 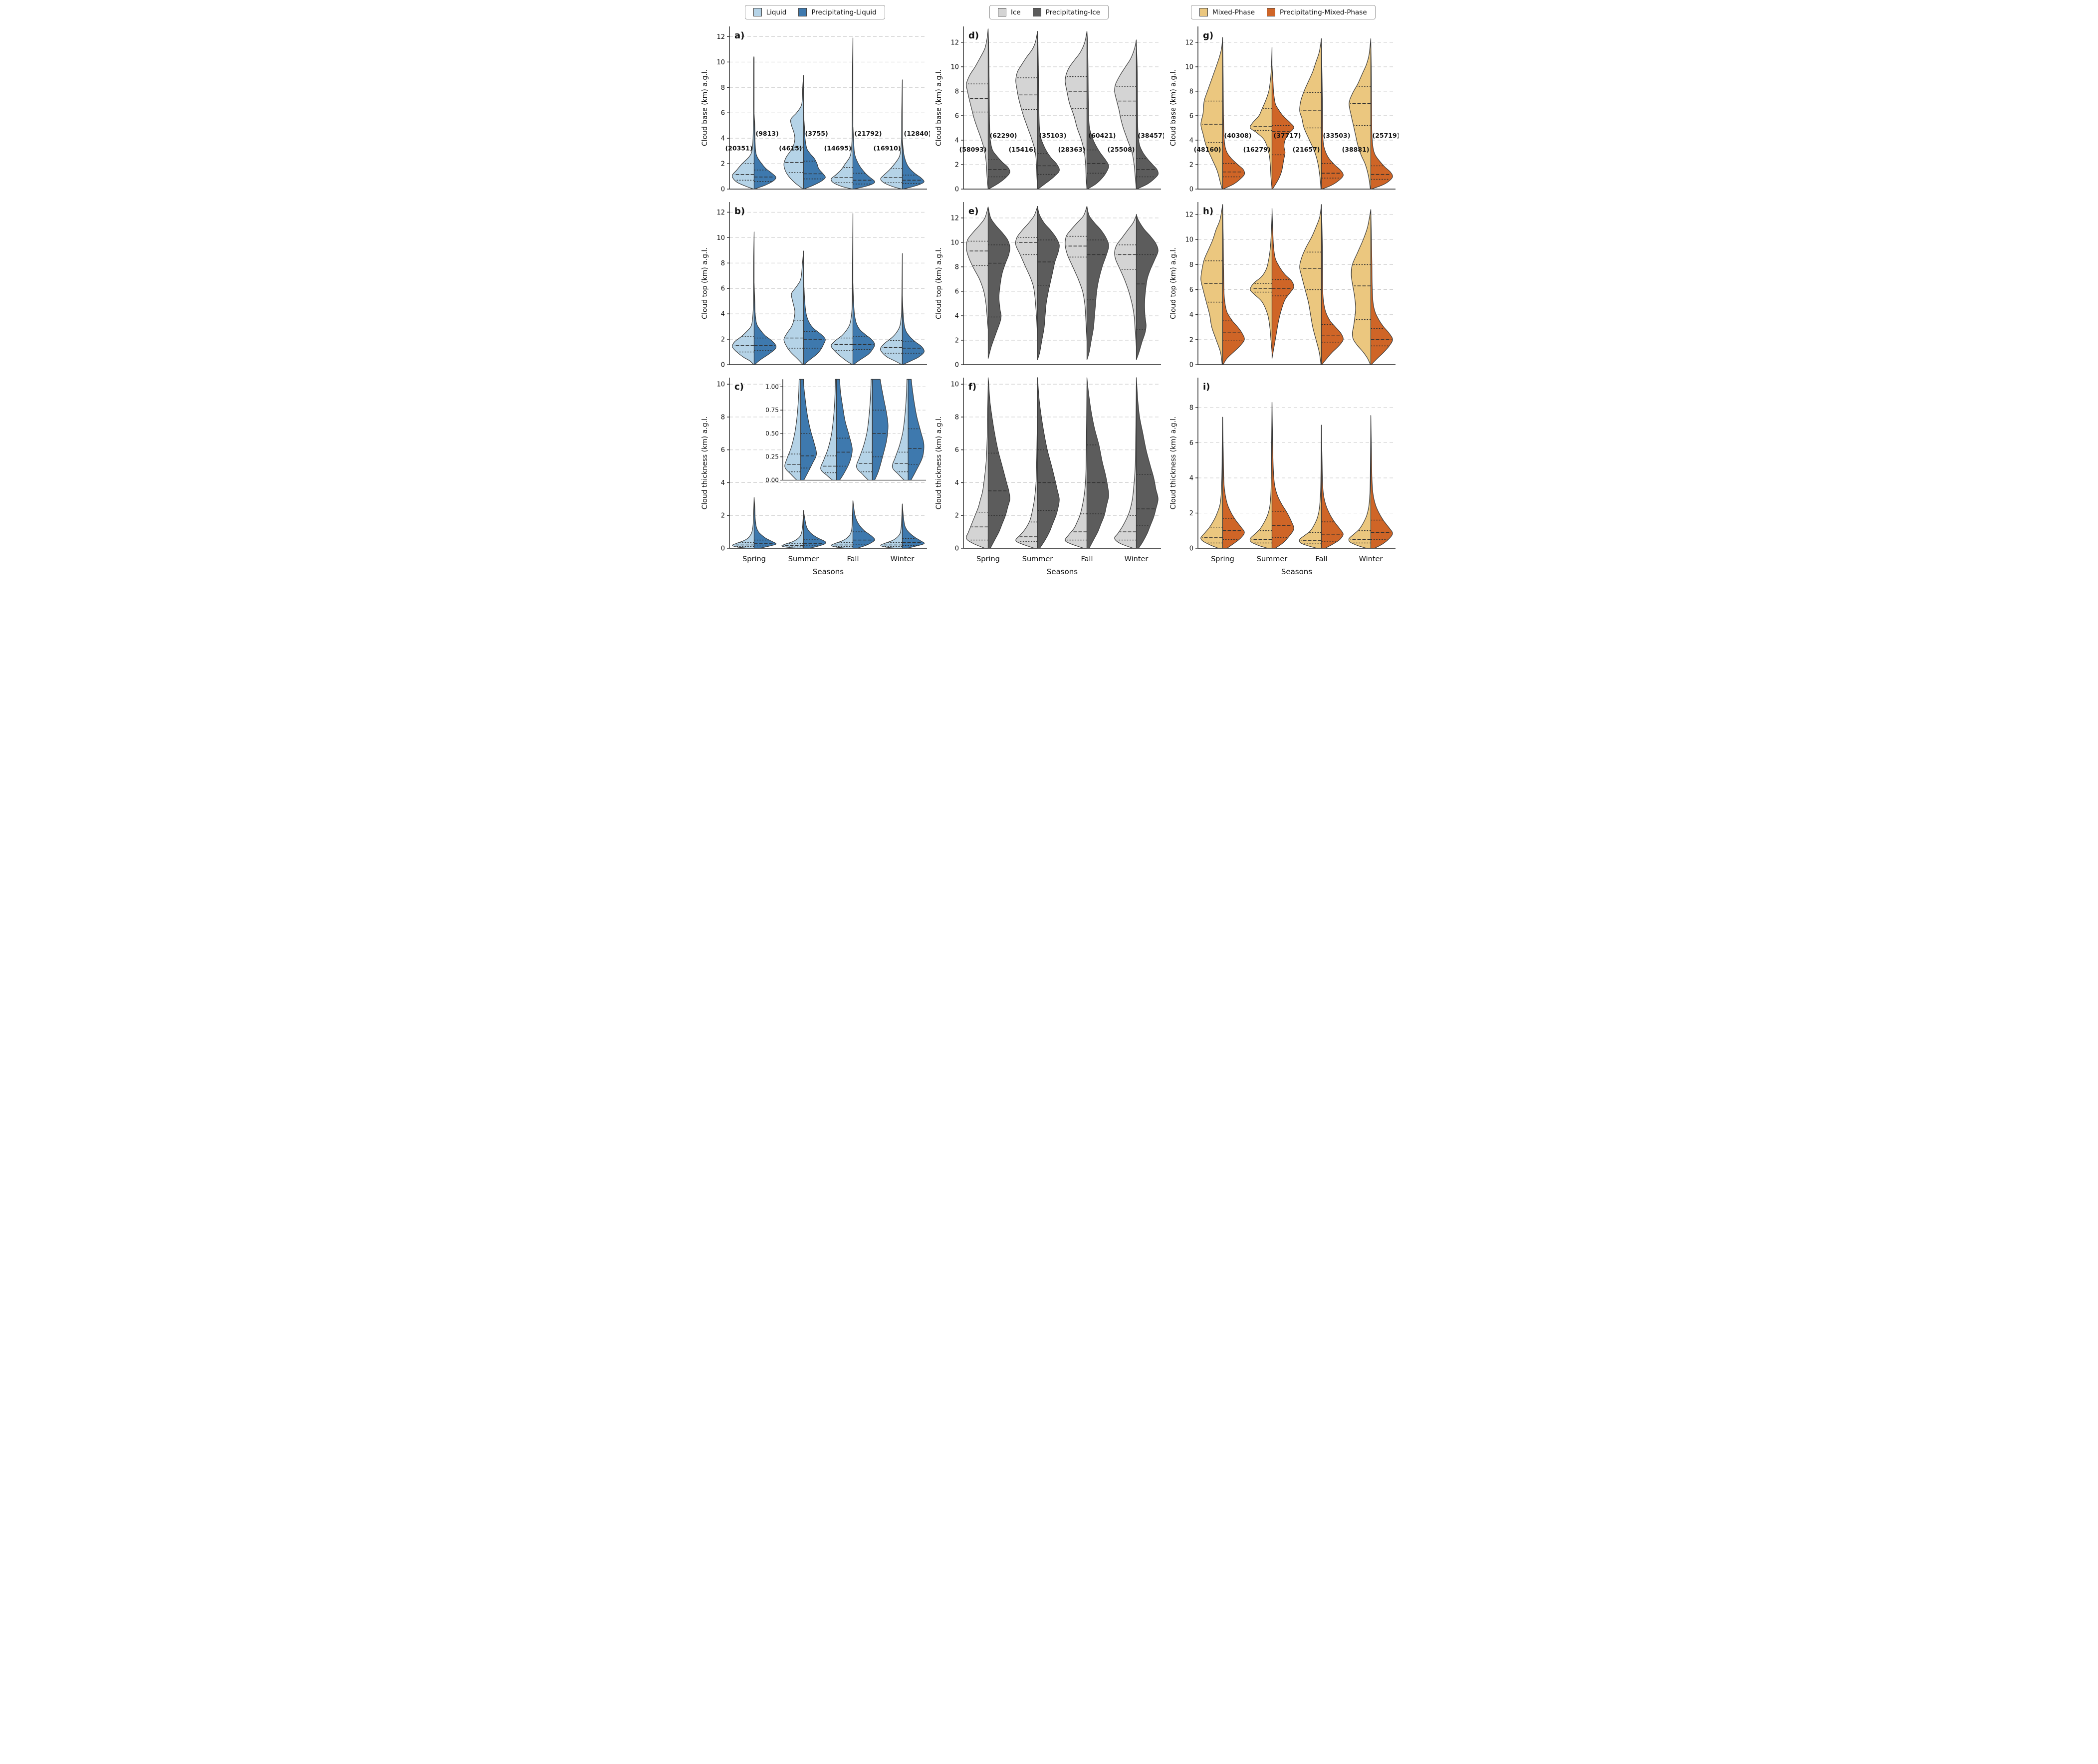 I want to click on legend-0: Liquid Precipitating-Liquid, so click(x=815, y=12).